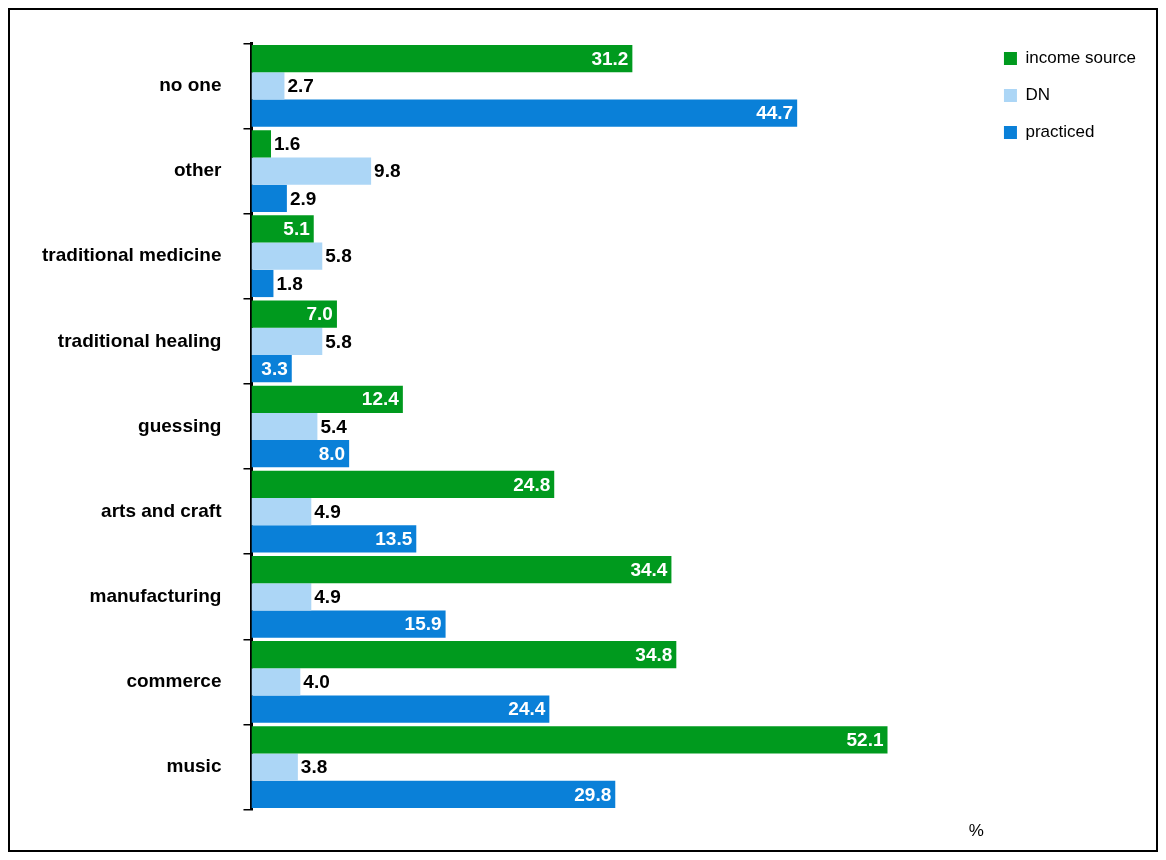 This screenshot has height=860, width=1166. Describe the element at coordinates (1060, 132) in the screenshot. I see `legend-label: practiced` at that location.